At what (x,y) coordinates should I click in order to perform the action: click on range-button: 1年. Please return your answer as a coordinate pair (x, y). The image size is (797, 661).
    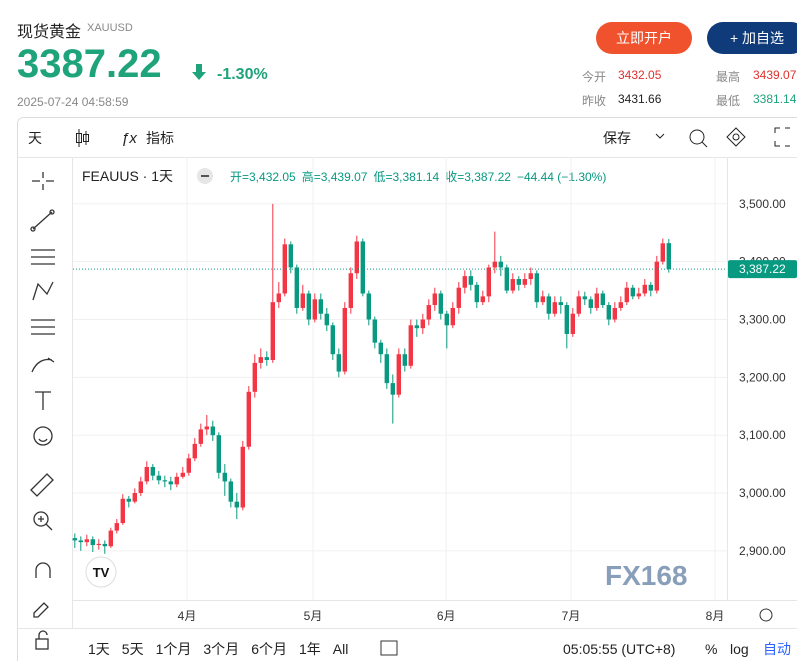
    Looking at the image, I should click on (310, 649).